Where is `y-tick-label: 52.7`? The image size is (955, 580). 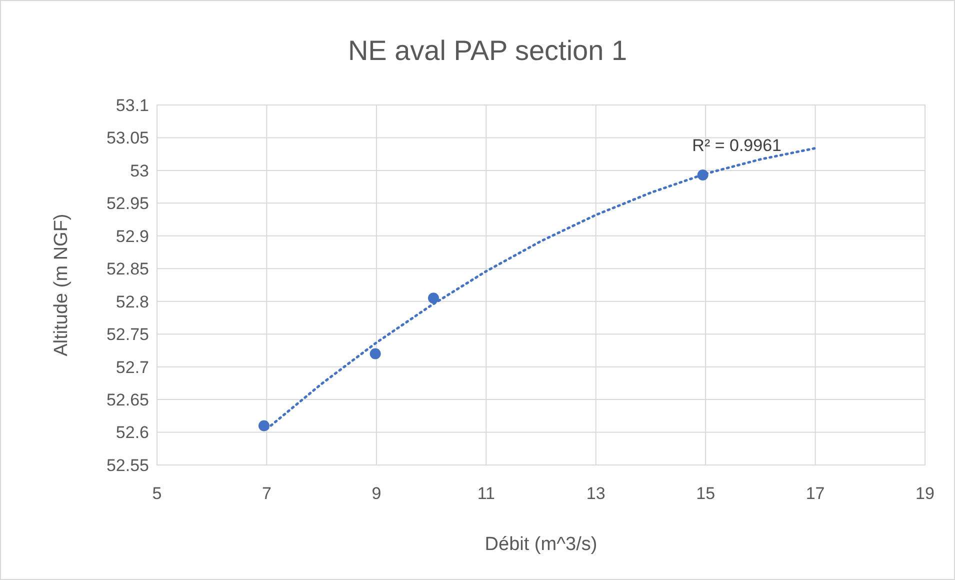 y-tick-label: 52.7 is located at coordinates (132, 367).